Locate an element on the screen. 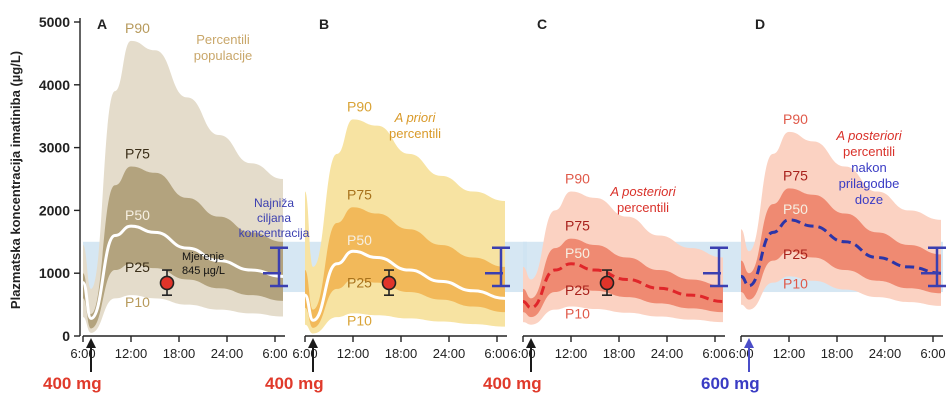  dose-label: 600 mg is located at coordinates (730, 383).